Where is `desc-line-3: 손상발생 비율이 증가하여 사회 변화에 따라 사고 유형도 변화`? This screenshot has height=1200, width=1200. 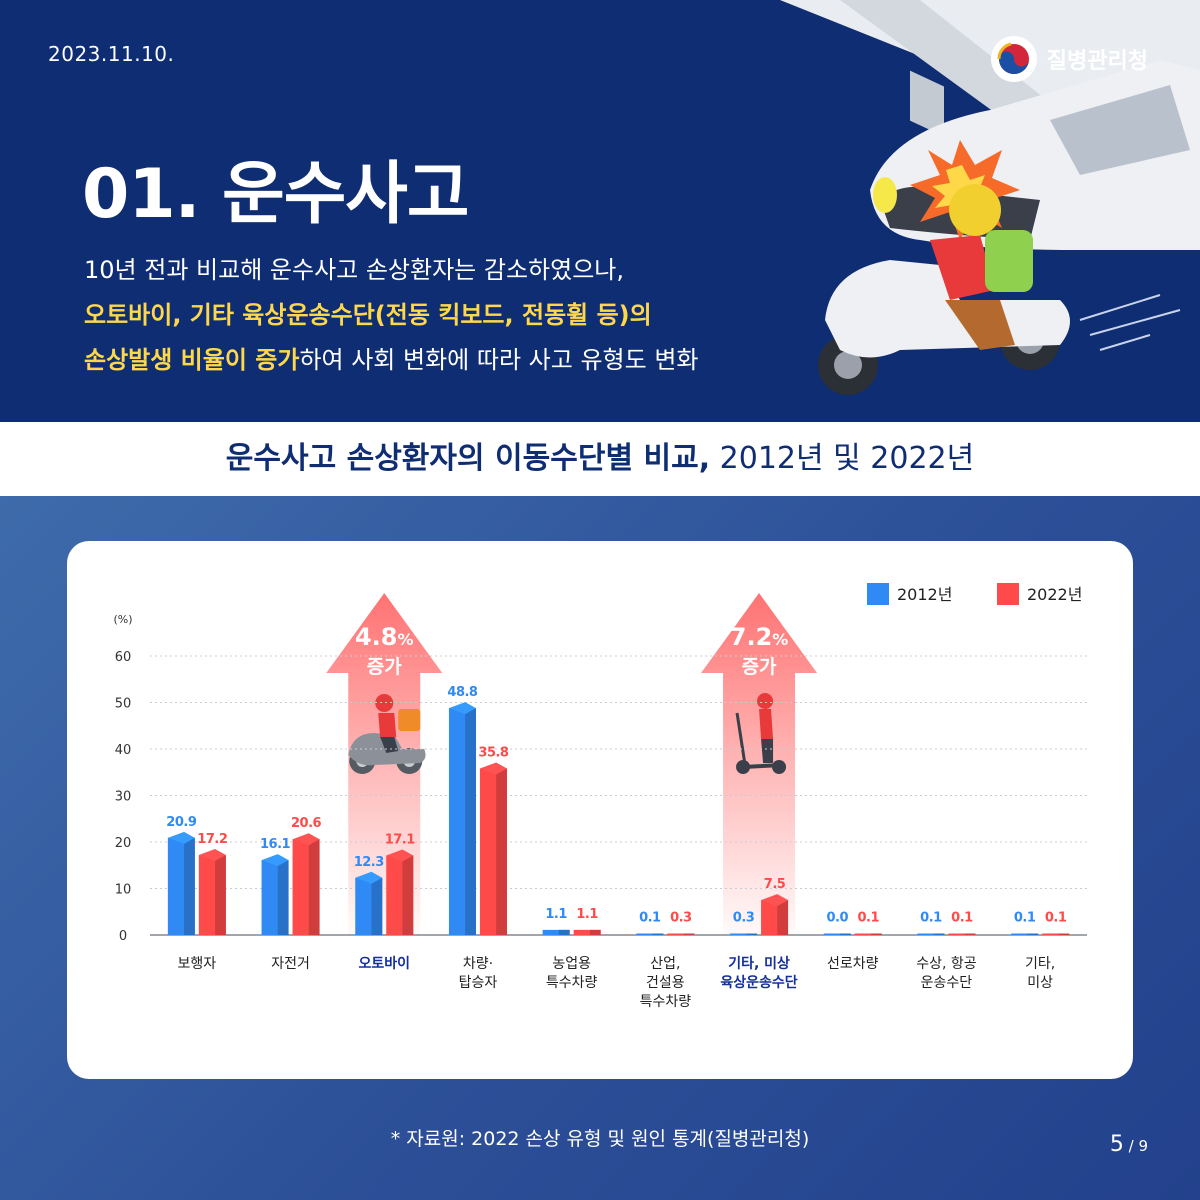
desc-line-3: 손상발생 비율이 증가하여 사회 변화에 따라 사고 유형도 변화 is located at coordinates (391, 360).